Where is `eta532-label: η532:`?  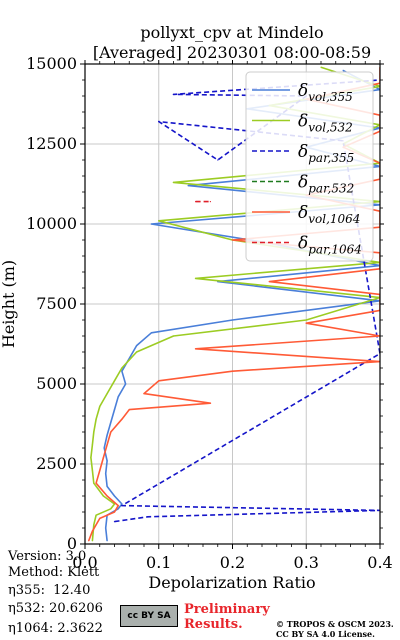 eta532-label: η532: is located at coordinates (26, 608).